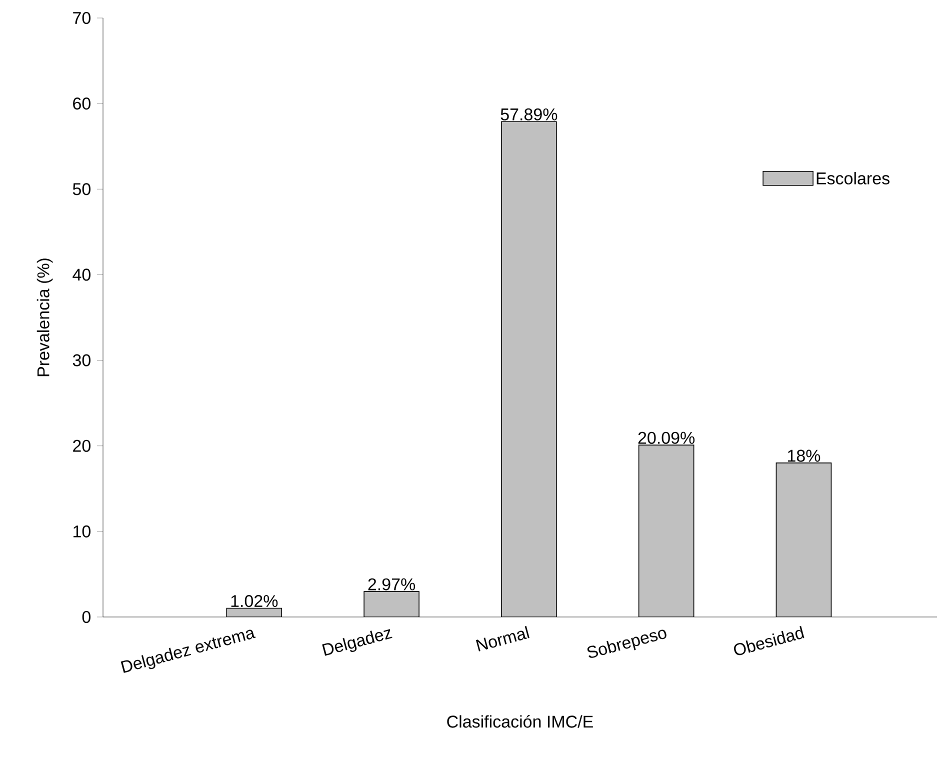  Describe the element at coordinates (626, 644) in the screenshot. I see `x-tick-label: Sobrepeso` at that location.